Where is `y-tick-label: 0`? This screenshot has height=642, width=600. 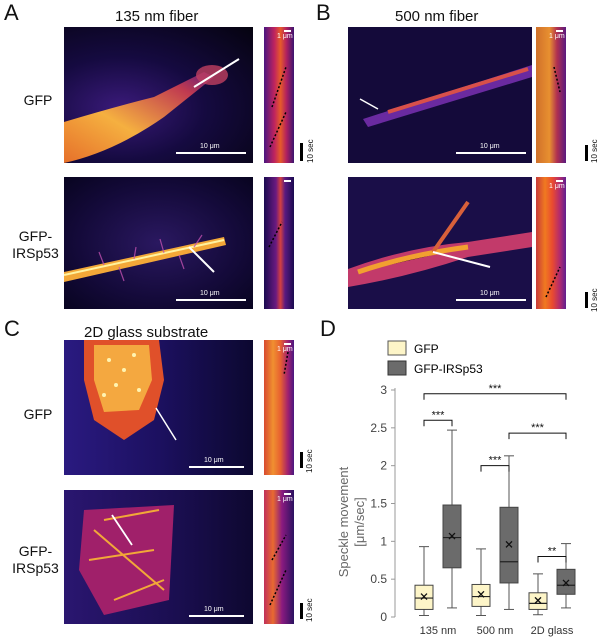 y-tick-label: 0 is located at coordinates (383, 617).